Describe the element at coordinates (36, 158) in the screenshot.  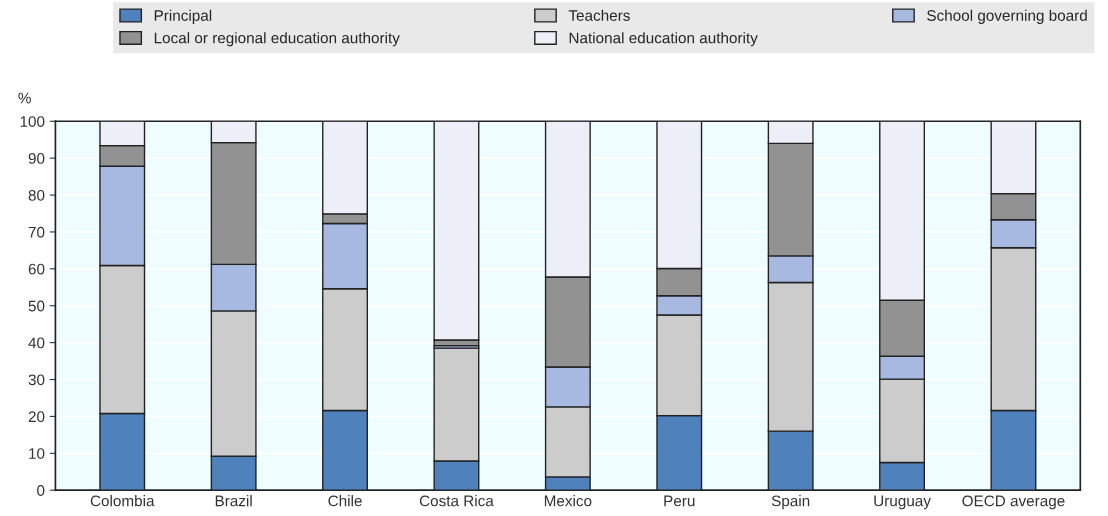
I see `y-tick-label: 90` at that location.